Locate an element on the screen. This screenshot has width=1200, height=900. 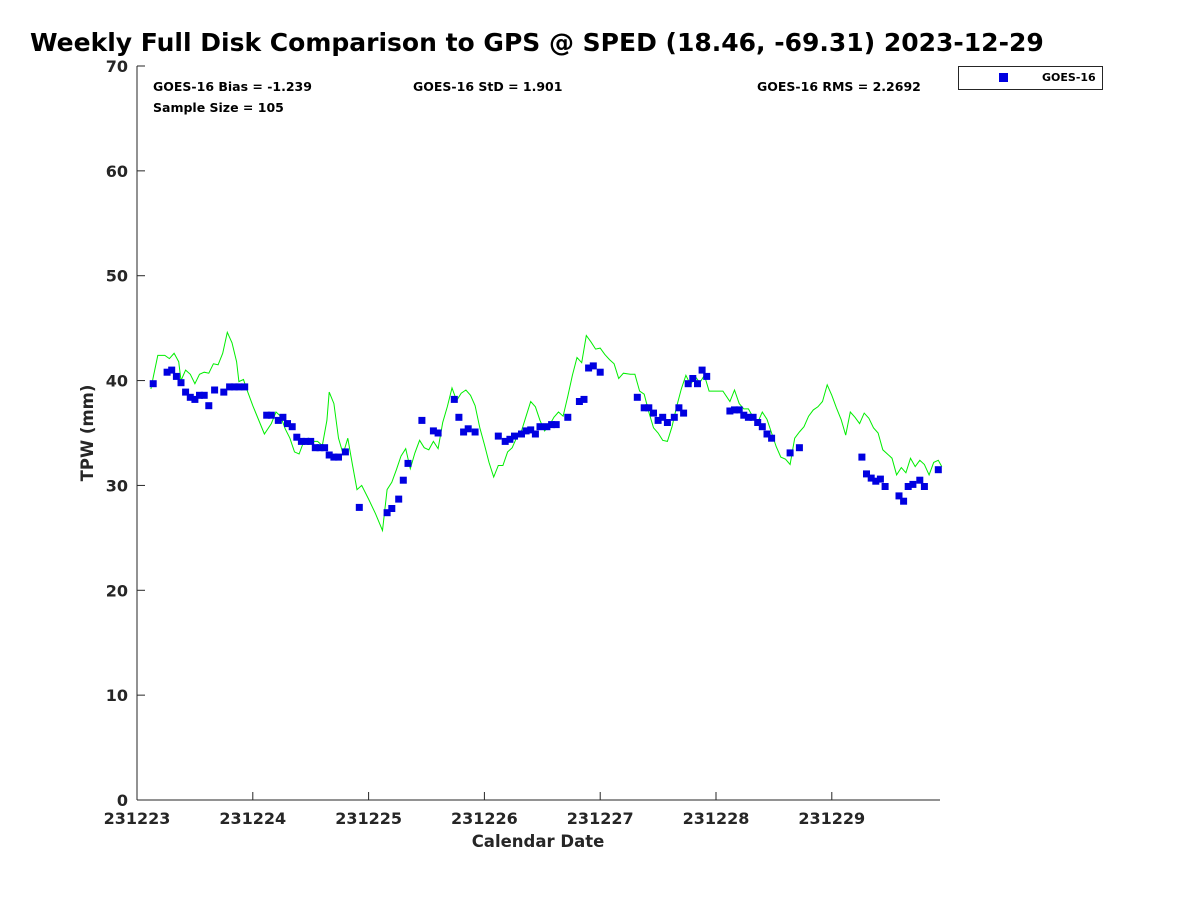
y-tick-label: 30 is located at coordinates (117, 485).